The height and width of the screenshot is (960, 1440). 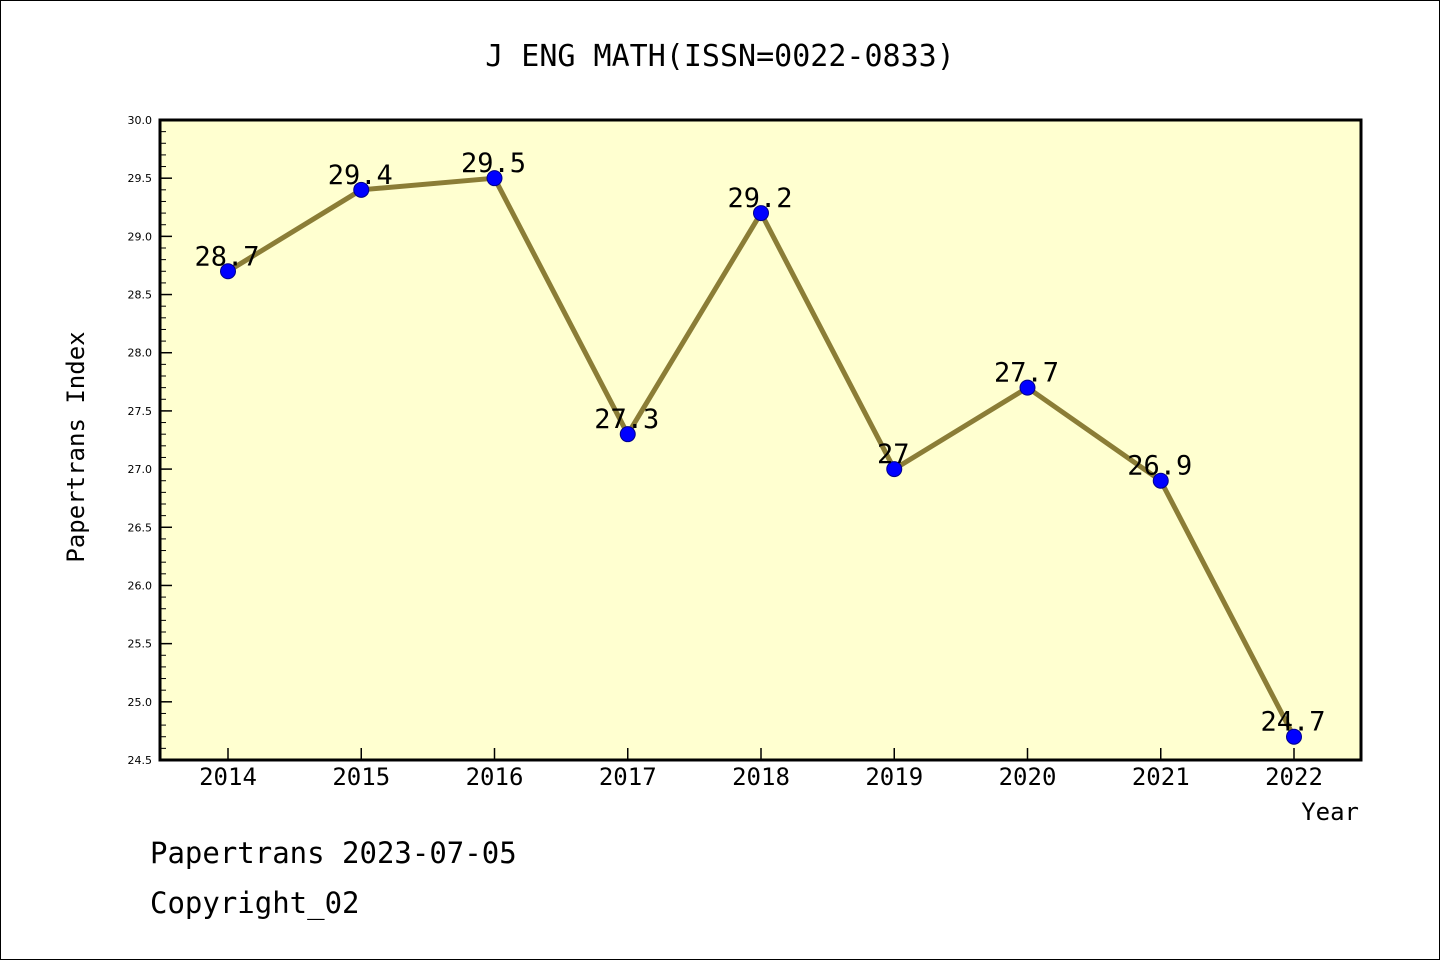 What do you see at coordinates (76, 446) in the screenshot?
I see `y-axis-label: Papertrans Index` at bounding box center [76, 446].